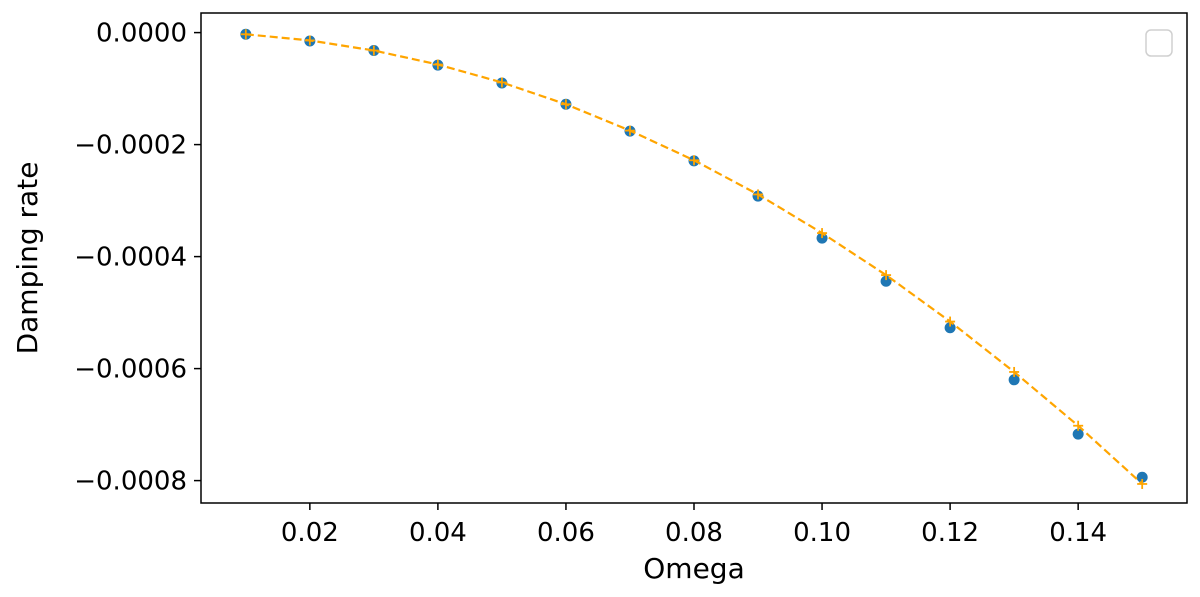 The width and height of the screenshot is (1200, 597). Describe the element at coordinates (1159, 43) in the screenshot. I see `legend-box` at that location.